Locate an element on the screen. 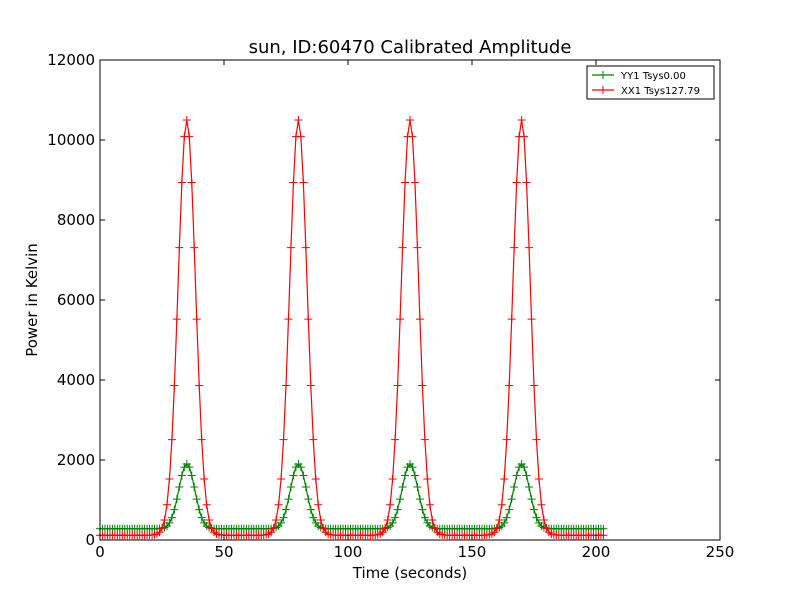  x-tick-label: 100 is located at coordinates (348, 552).